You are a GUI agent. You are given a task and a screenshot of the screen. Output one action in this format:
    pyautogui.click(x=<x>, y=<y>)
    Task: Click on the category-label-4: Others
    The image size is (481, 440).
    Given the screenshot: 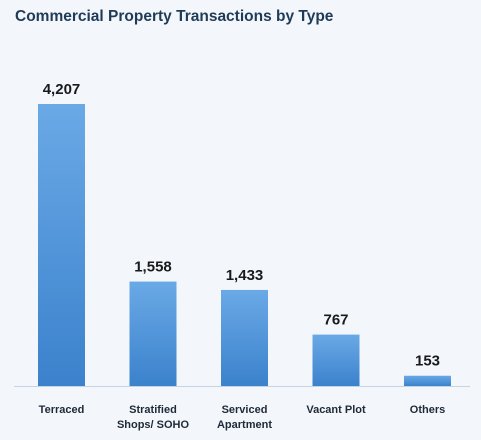 What is the action you would take?
    pyautogui.click(x=427, y=410)
    